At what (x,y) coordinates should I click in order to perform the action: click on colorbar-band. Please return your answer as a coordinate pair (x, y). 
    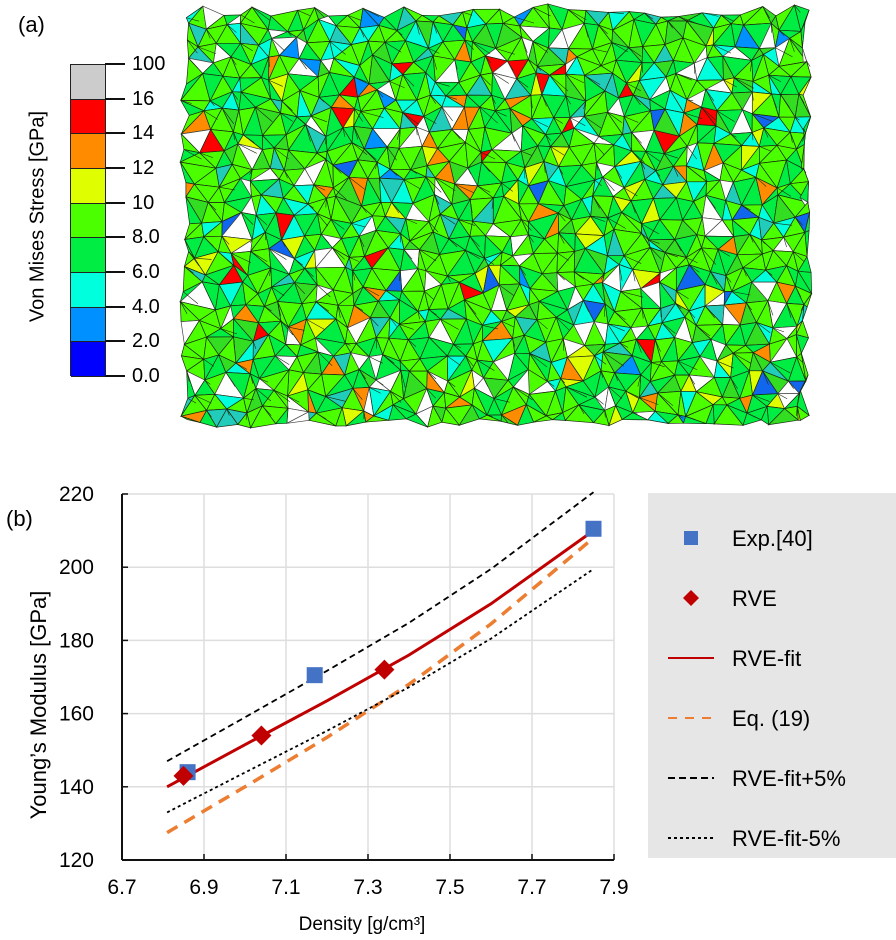
    Looking at the image, I should click on (88, 221).